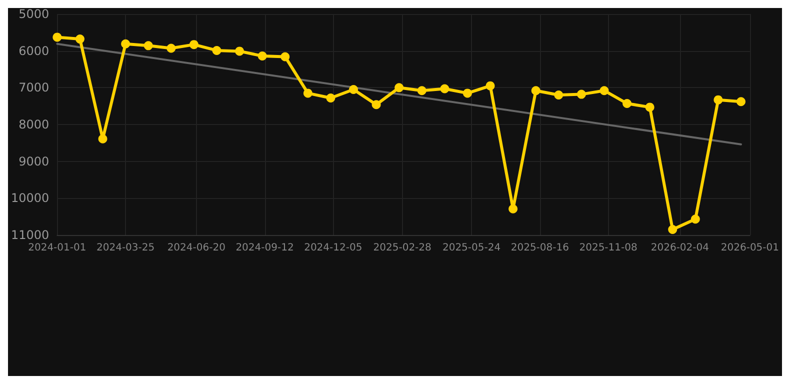 This screenshot has height=384, width=790. What do you see at coordinates (679, 248) in the screenshot?
I see `x-tick-label: 2026-02-04` at bounding box center [679, 248].